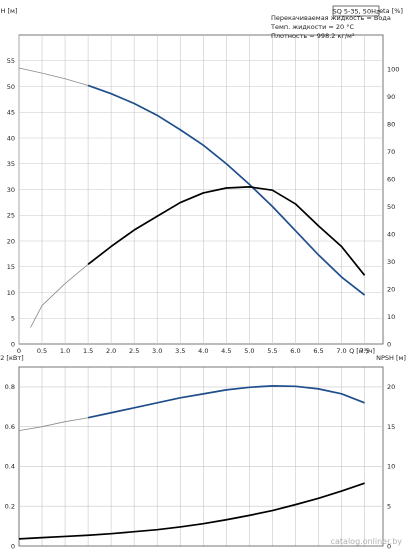  Describe the element at coordinates (11, 241) in the screenshot. I see `h-tick-label: 20` at that location.